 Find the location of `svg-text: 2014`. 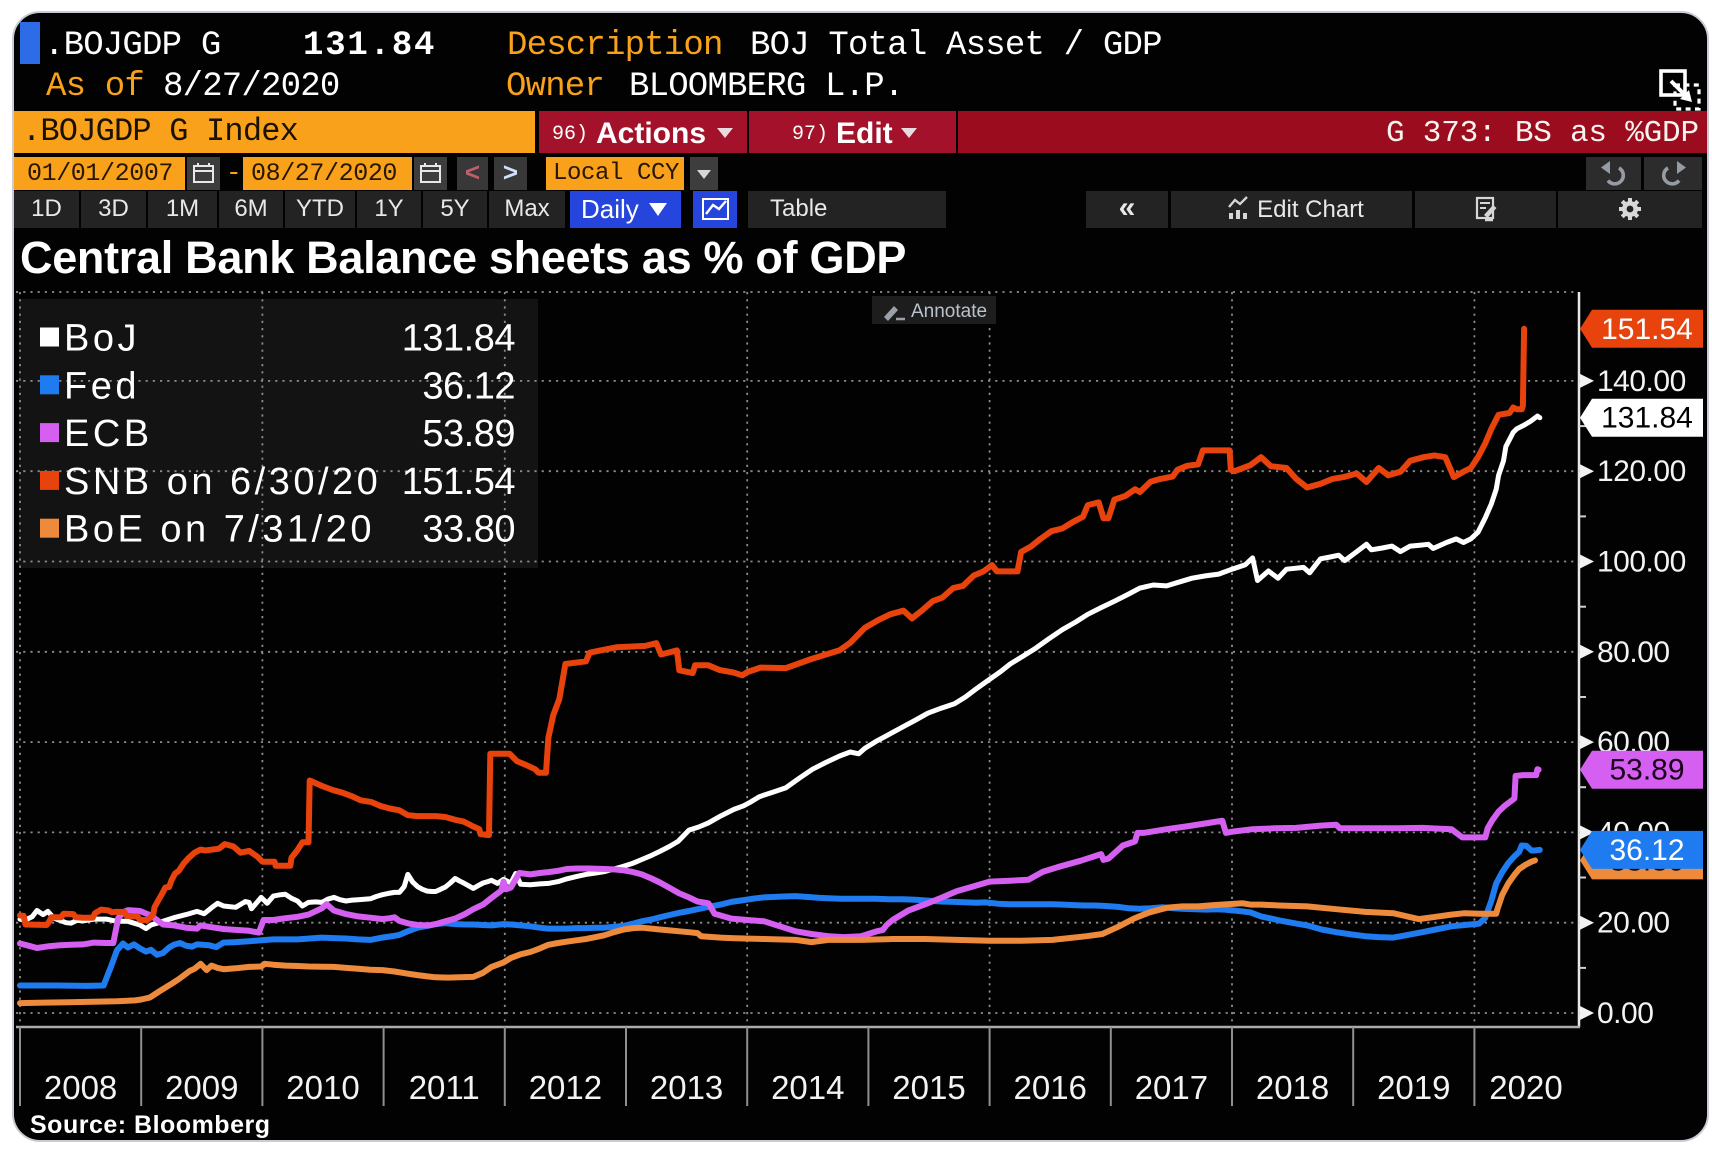

svg-text: 2014 is located at coordinates (807, 1087).